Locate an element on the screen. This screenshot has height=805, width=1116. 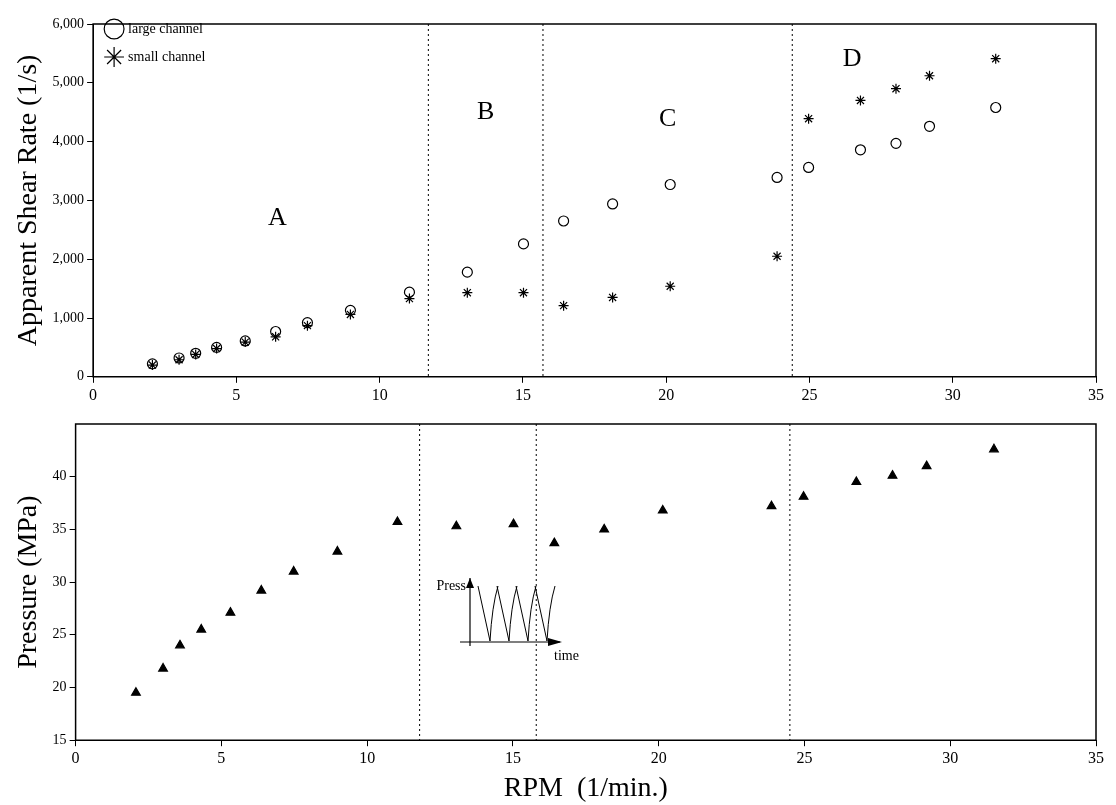
y-tick-label: 20 is located at coordinates (59, 687).